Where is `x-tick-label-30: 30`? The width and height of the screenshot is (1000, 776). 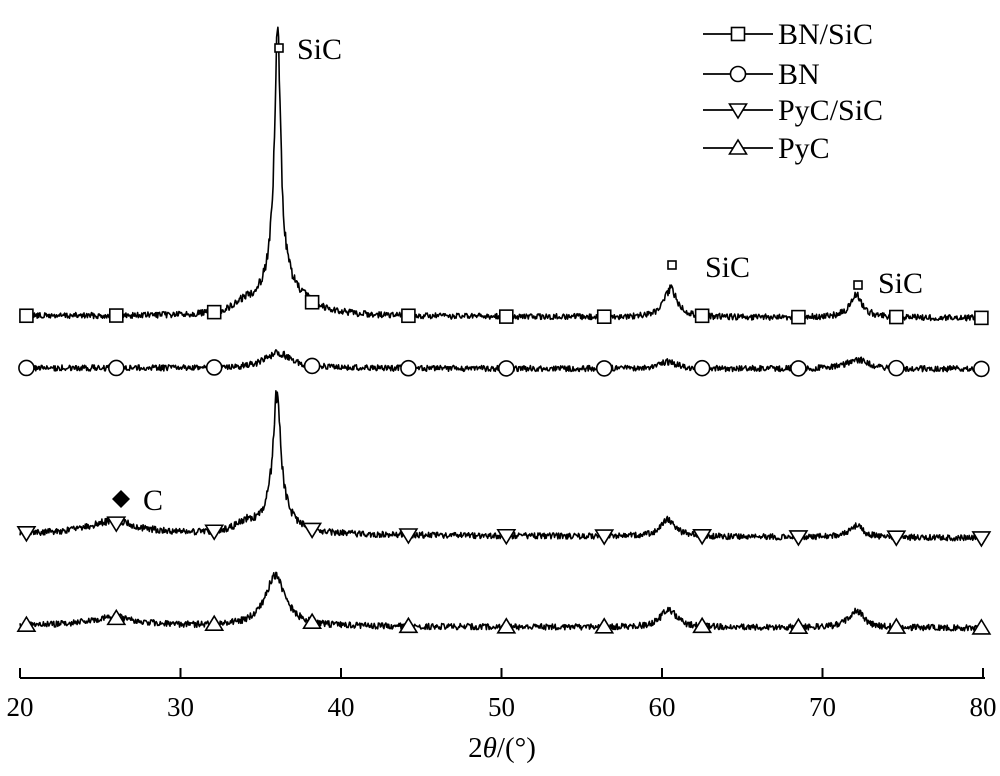
x-tick-label-30: 30 is located at coordinates (180, 707).